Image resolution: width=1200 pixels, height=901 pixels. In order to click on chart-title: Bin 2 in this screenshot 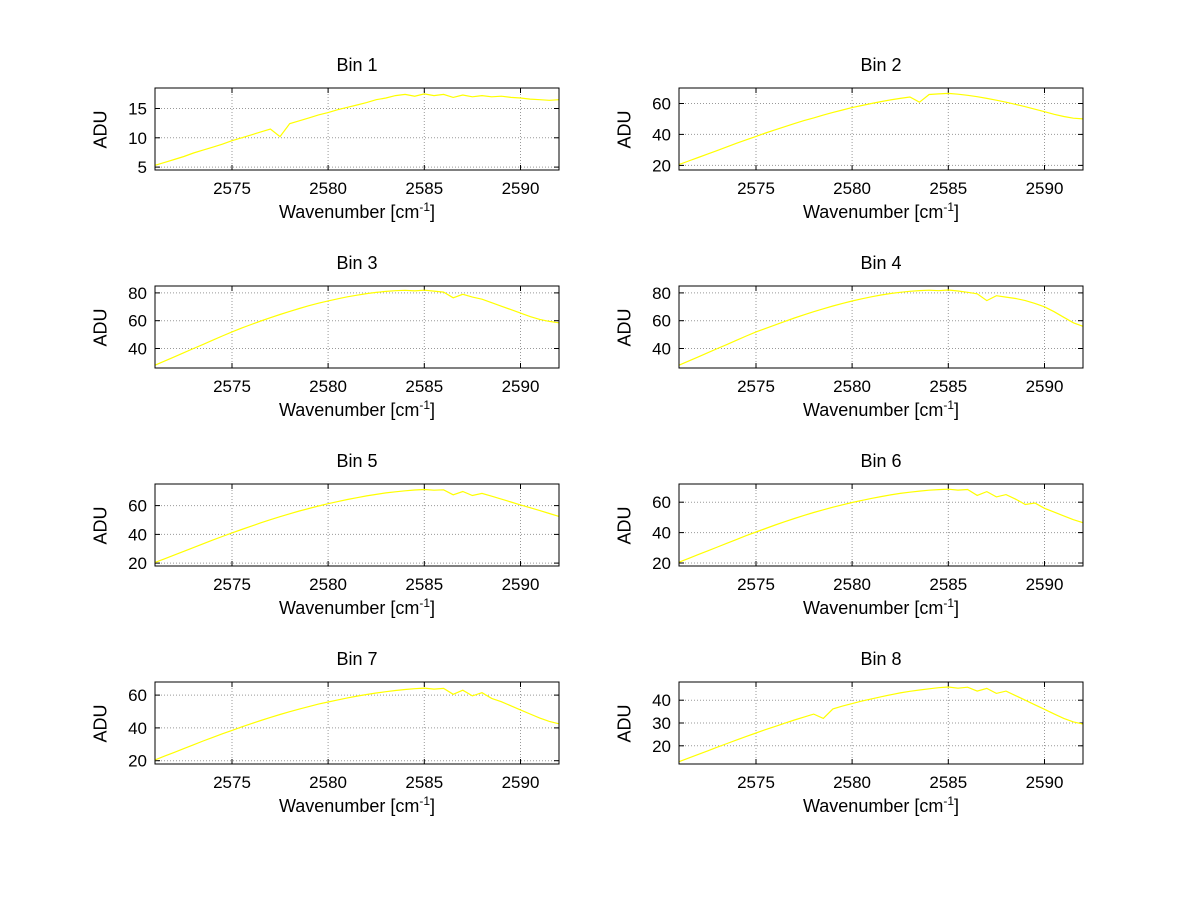, I will do `click(881, 65)`.